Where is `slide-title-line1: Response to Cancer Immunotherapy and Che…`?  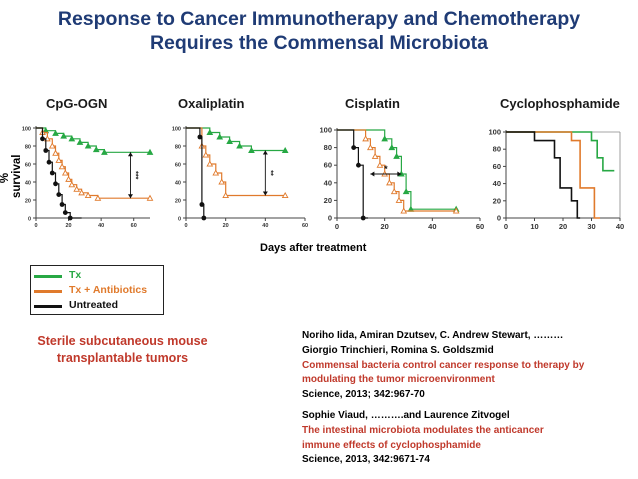 slide-title-line1: Response to Cancer Immunotherapy and Che… is located at coordinates (319, 19).